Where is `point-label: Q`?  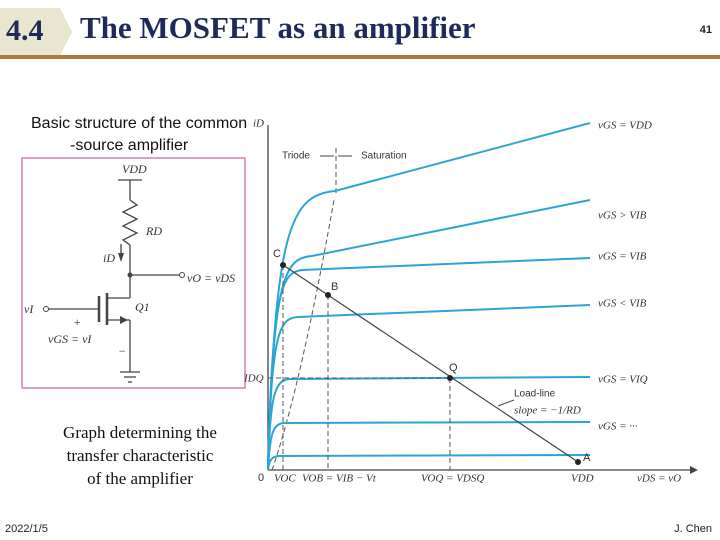
point-label: Q is located at coordinates (453, 368).